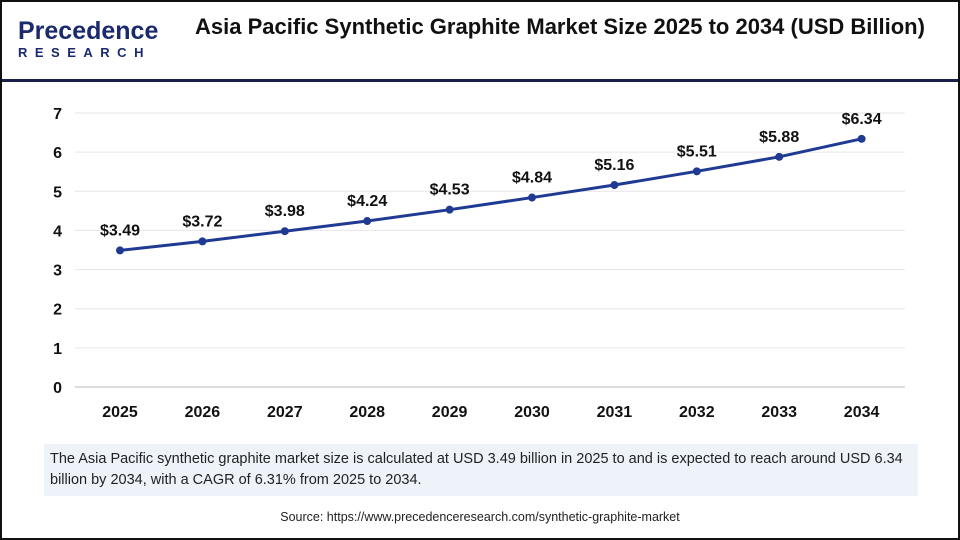 The height and width of the screenshot is (540, 960). What do you see at coordinates (57, 271) in the screenshot?
I see `y-tick-label: 3` at bounding box center [57, 271].